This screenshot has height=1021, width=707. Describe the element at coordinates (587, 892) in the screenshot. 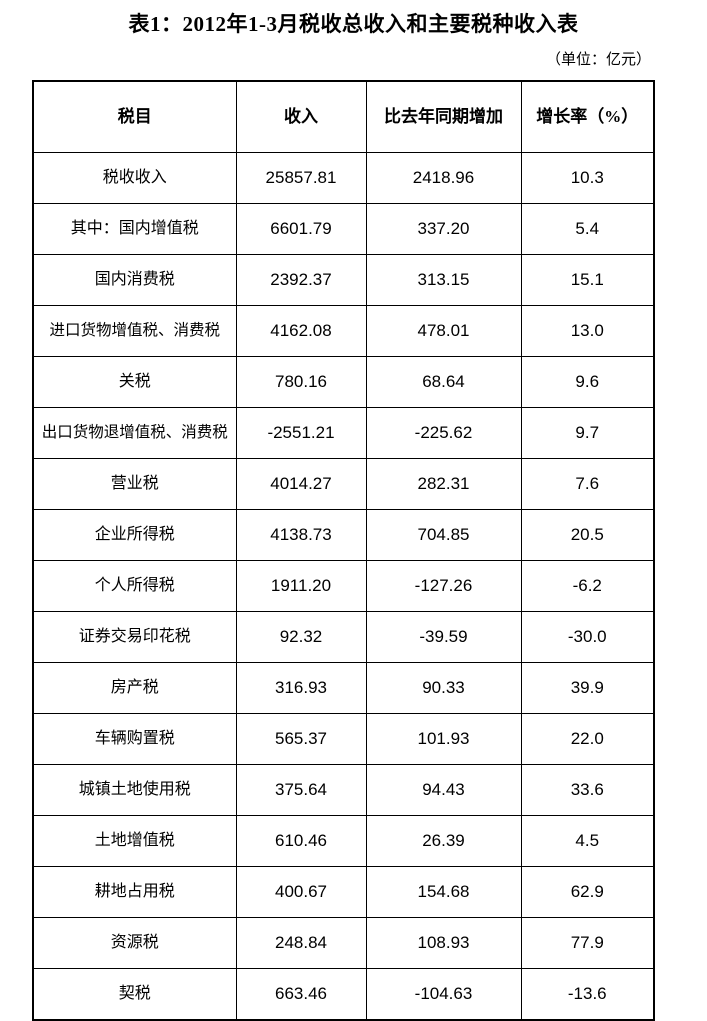

I see `cell-growth-rate: 62.9` at that location.